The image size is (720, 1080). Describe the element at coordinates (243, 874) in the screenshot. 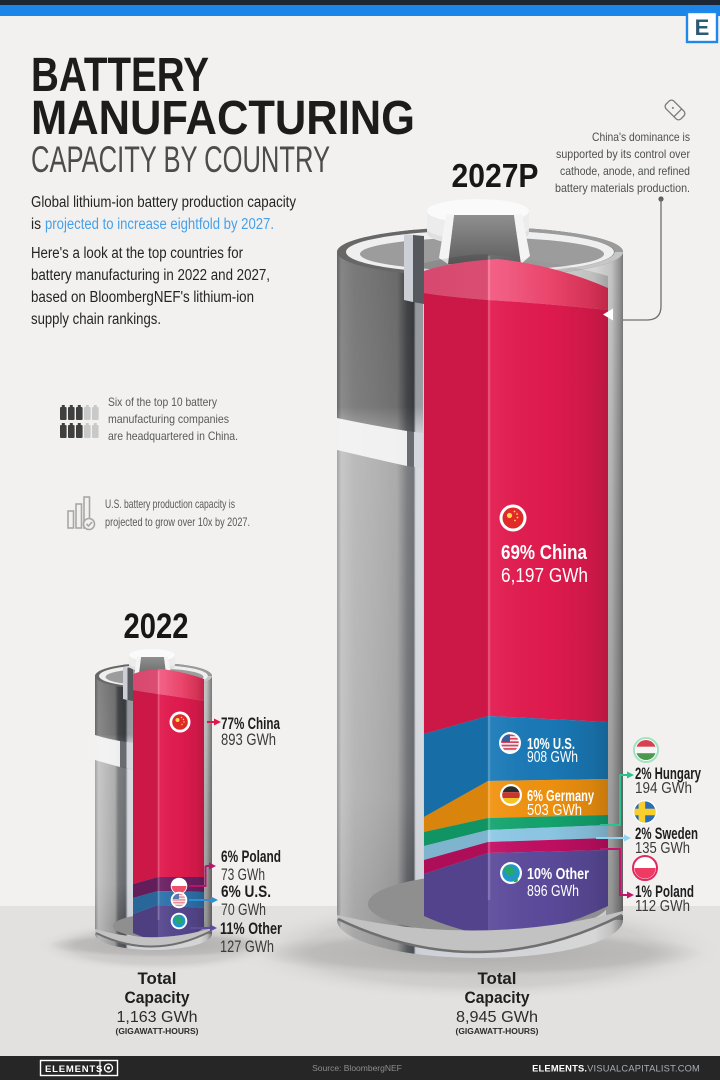

I see `svg-text: 73 GWh` at that location.